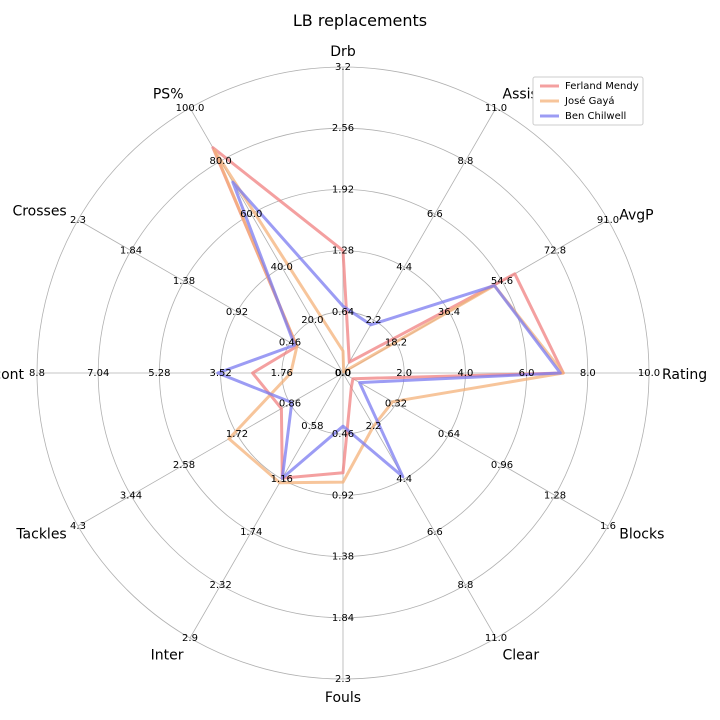 The image size is (720, 720). I want to click on tick-label: 4.0, so click(465, 373).